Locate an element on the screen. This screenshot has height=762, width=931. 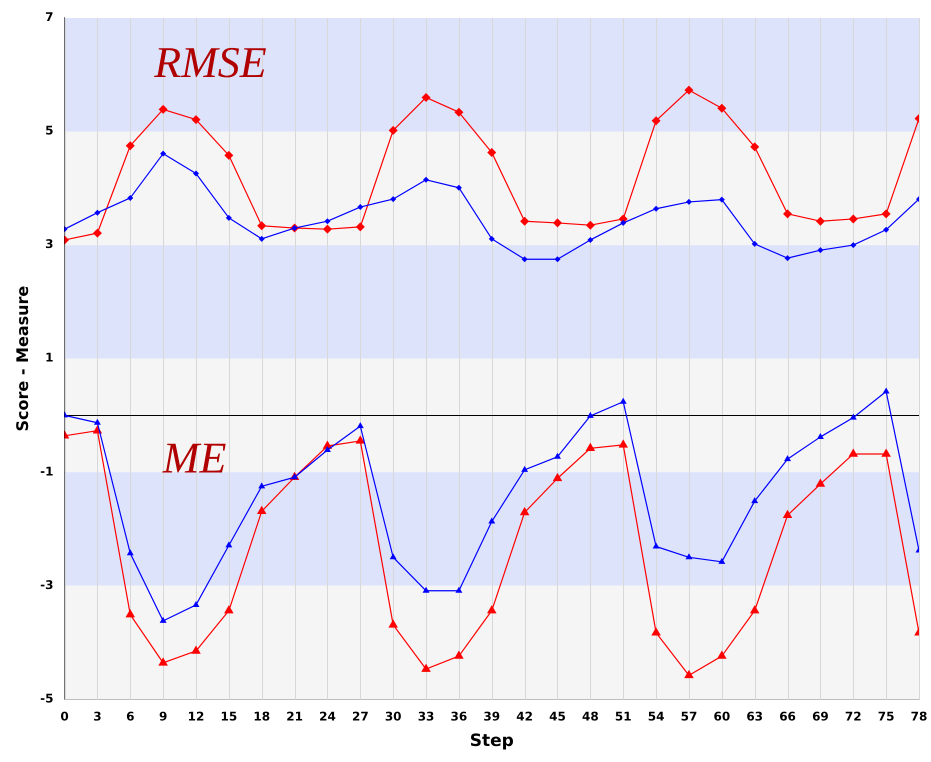
y-tick-label: 7 is located at coordinates (49, 17).